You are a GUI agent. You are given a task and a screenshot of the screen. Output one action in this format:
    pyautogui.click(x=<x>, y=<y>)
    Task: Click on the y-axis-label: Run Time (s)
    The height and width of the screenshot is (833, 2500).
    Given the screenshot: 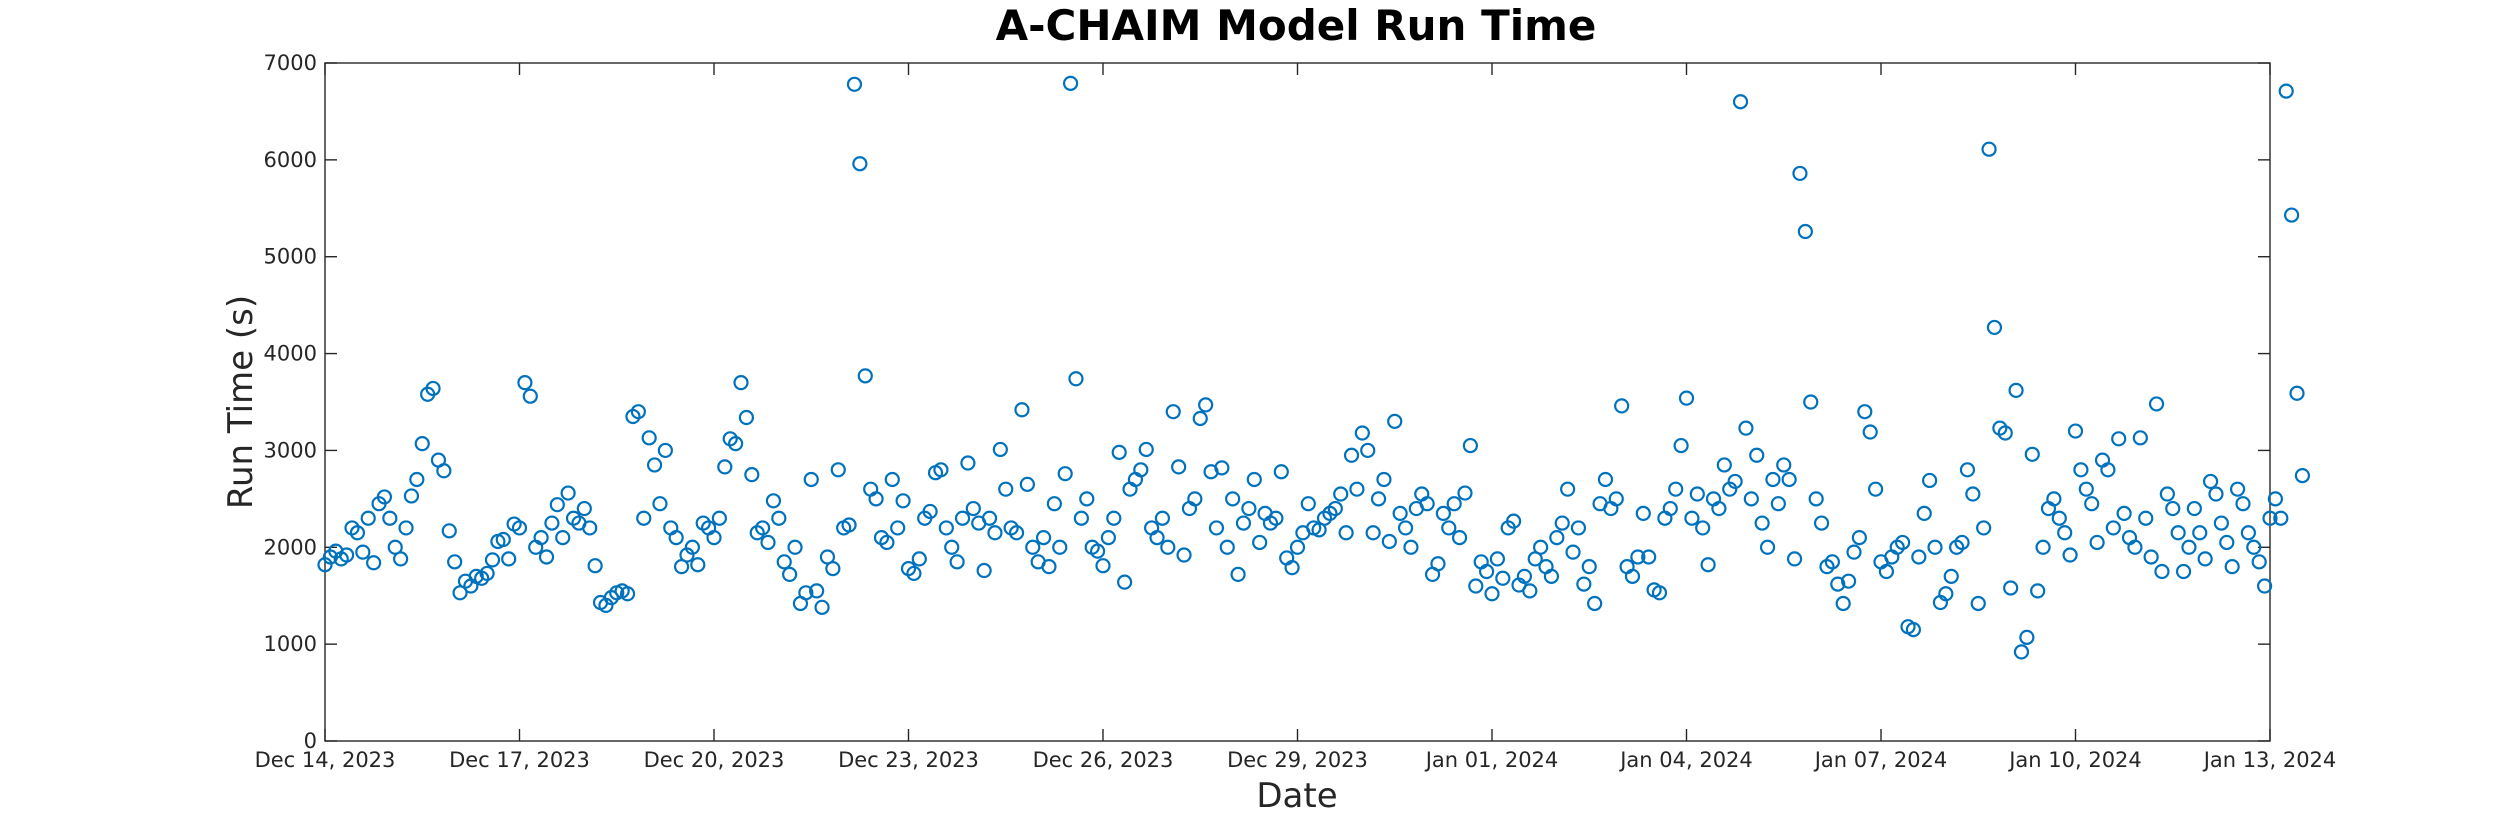 What is the action you would take?
    pyautogui.click(x=241, y=402)
    